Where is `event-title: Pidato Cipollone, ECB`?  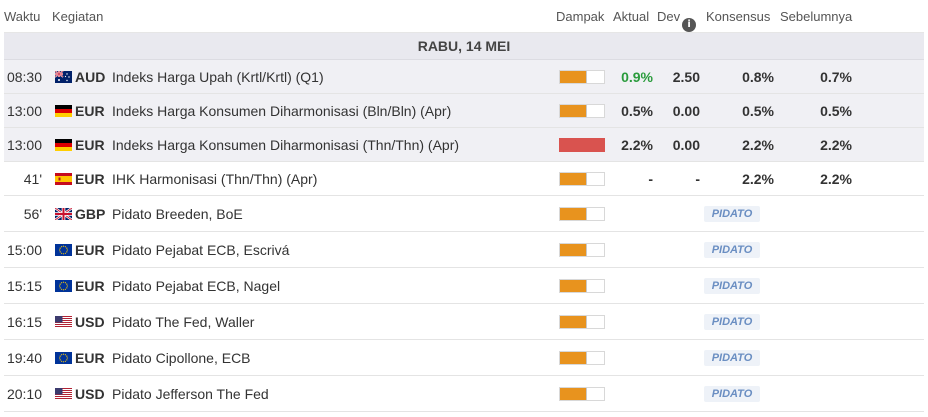 event-title: Pidato Cipollone, ECB is located at coordinates (181, 358).